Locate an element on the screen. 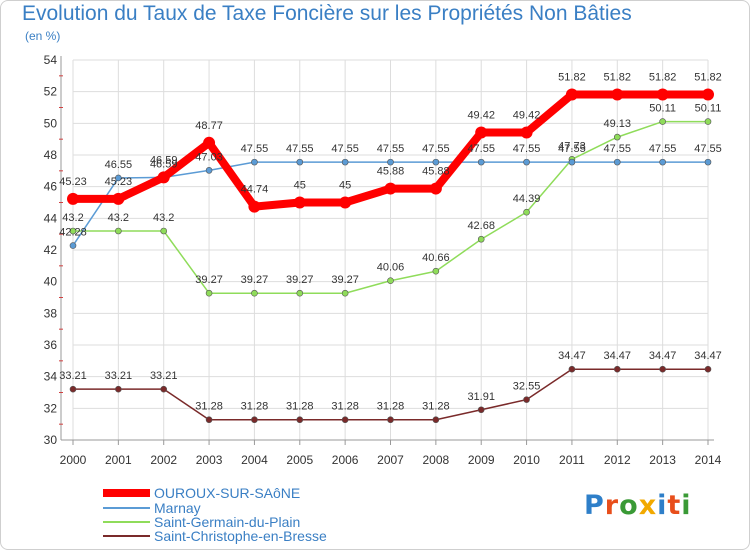  y-tick-label: 32 is located at coordinates (51, 408).